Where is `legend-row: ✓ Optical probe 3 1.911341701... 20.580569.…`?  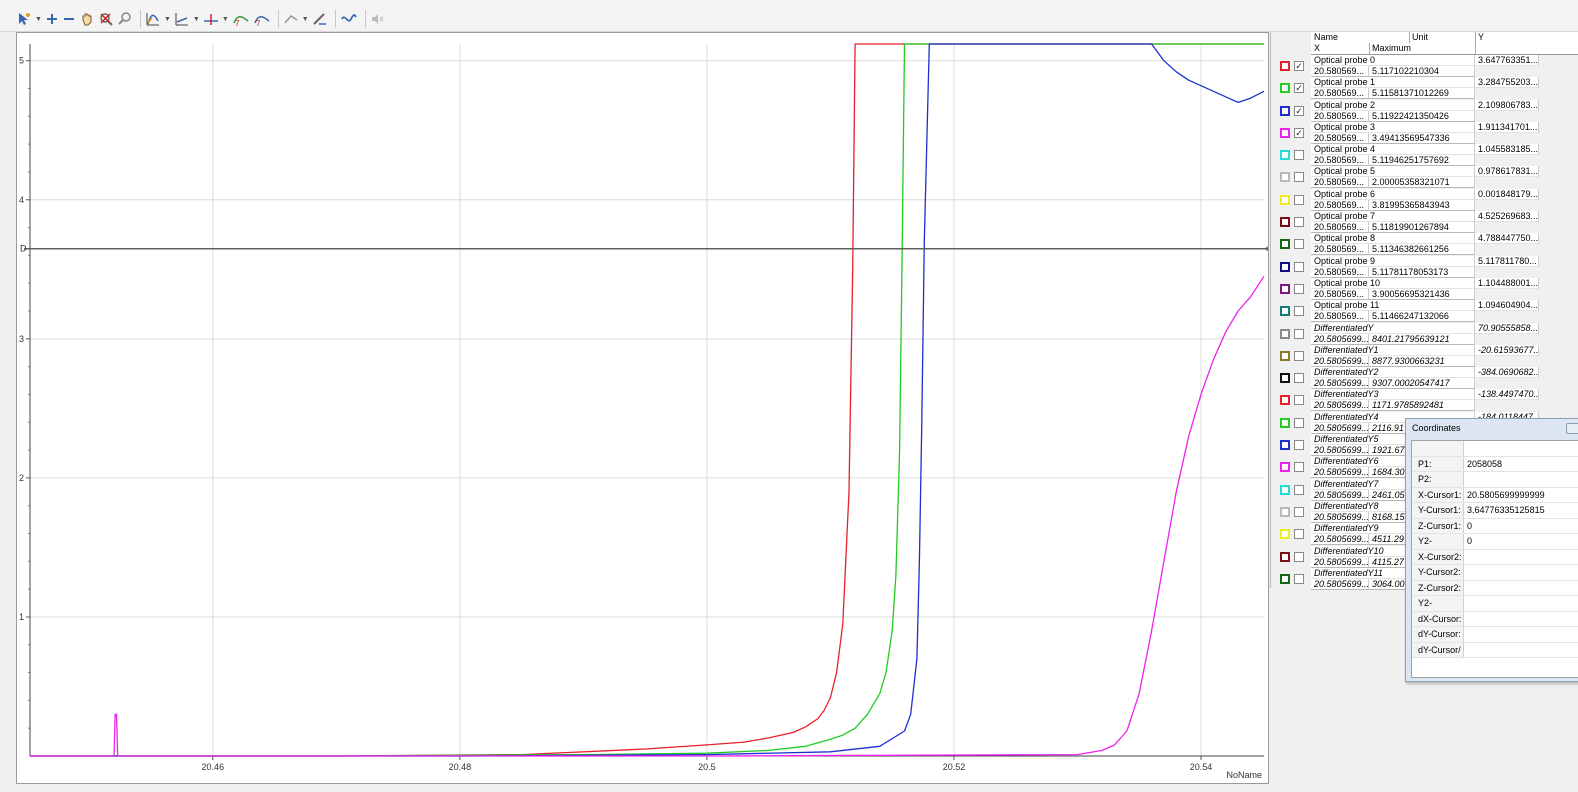 legend-row: ✓ Optical probe 3 1.911341701... 20.580569.… is located at coordinates (1424, 132).